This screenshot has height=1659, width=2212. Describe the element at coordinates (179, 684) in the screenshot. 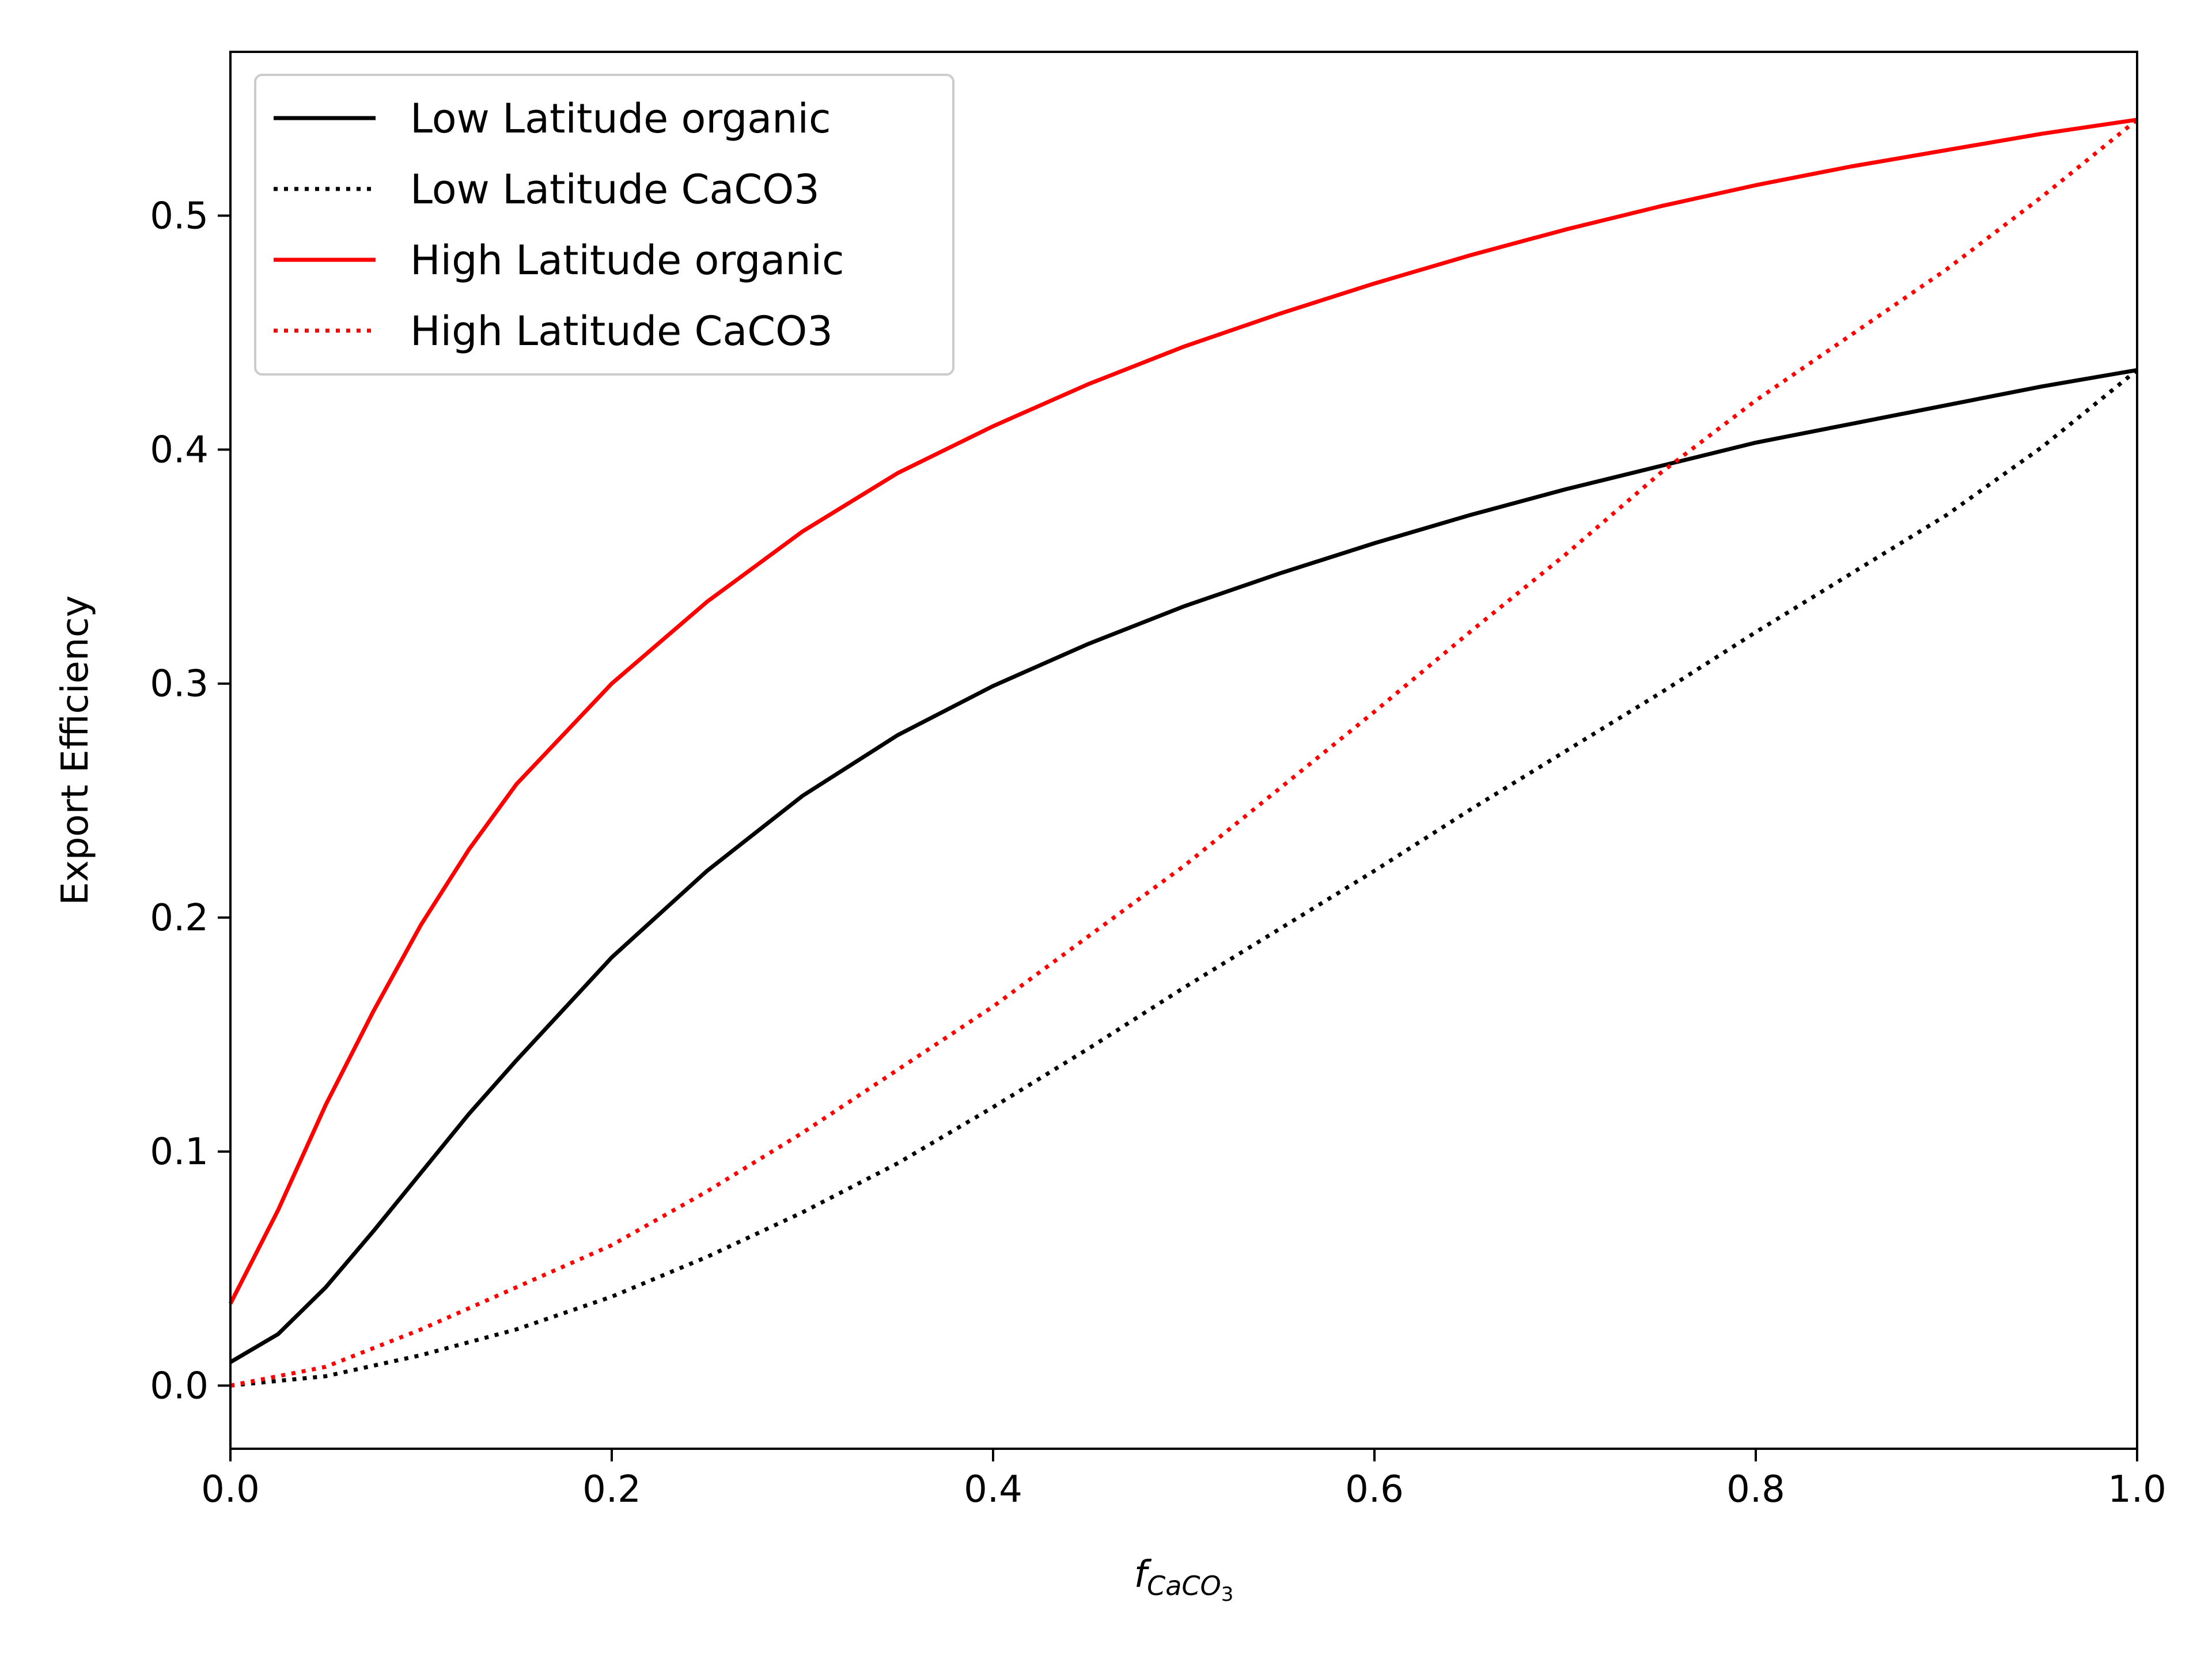

I see `y-tick-label: 0.3` at that location.